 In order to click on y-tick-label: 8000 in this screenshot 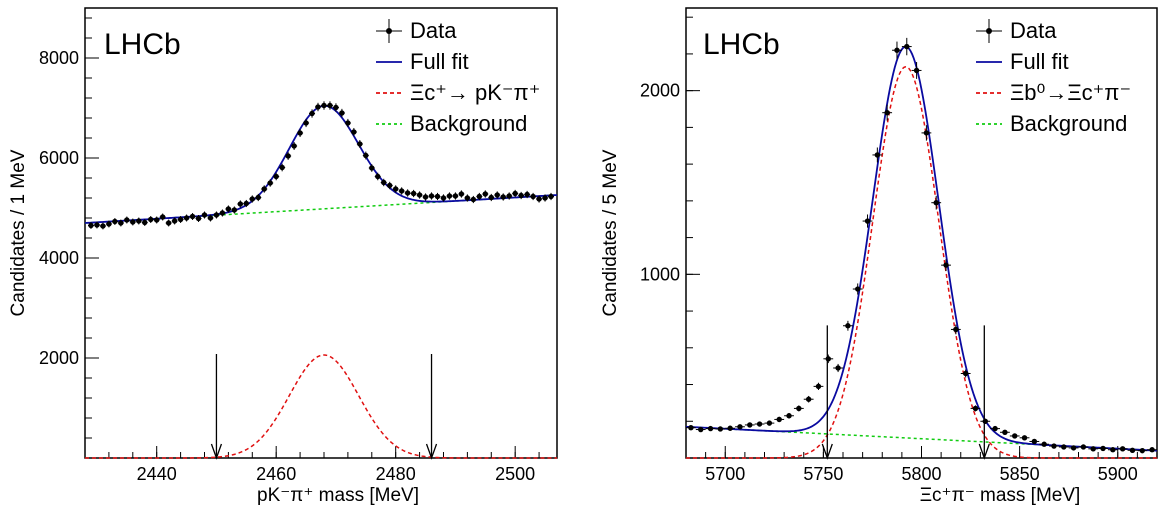, I will do `click(59, 58)`.